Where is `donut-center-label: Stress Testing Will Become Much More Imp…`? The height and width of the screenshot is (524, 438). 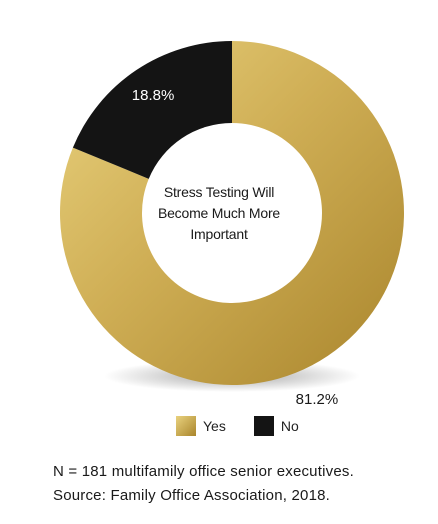 donut-center-label: Stress Testing Will Become Much More Imp… is located at coordinates (219, 213).